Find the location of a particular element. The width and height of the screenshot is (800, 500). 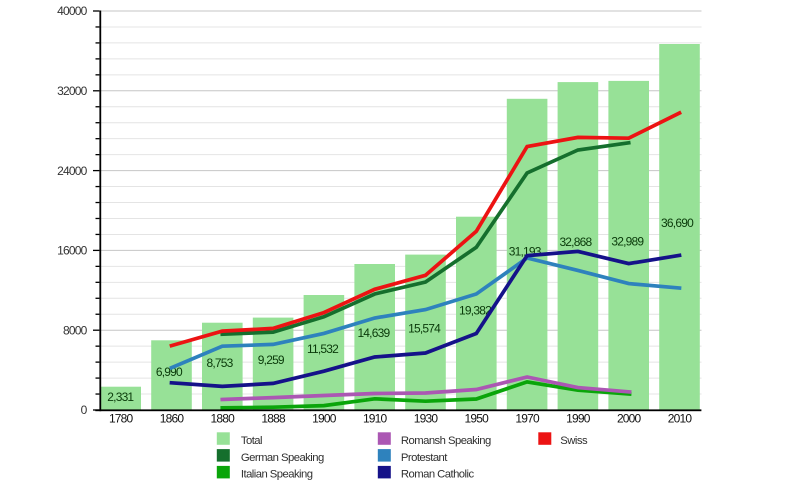

svg-text: 2000 is located at coordinates (629, 418).